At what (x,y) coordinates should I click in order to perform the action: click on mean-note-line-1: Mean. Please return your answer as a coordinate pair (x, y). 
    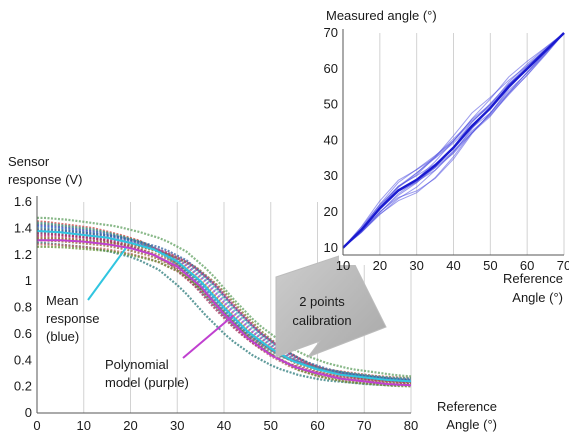
    Looking at the image, I should click on (62, 300).